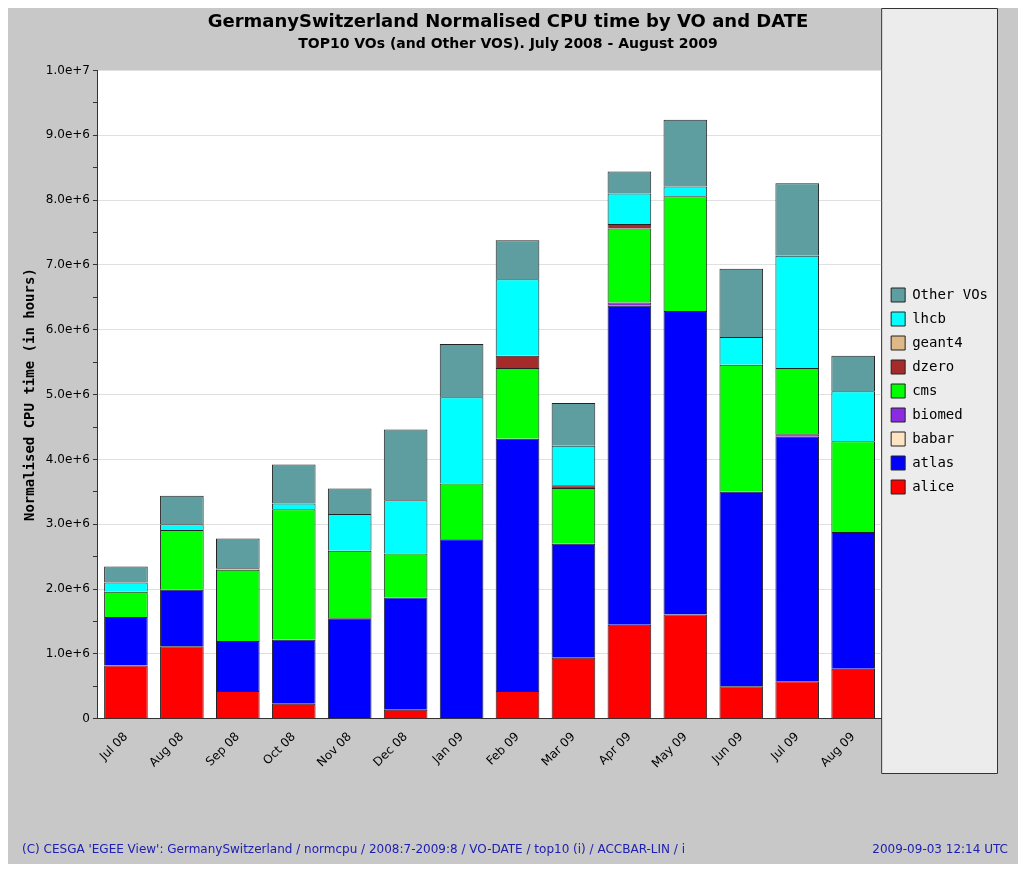 This screenshot has width=1026, height=872. Describe the element at coordinates (933, 437) in the screenshot. I see `legend-label: babar` at that location.